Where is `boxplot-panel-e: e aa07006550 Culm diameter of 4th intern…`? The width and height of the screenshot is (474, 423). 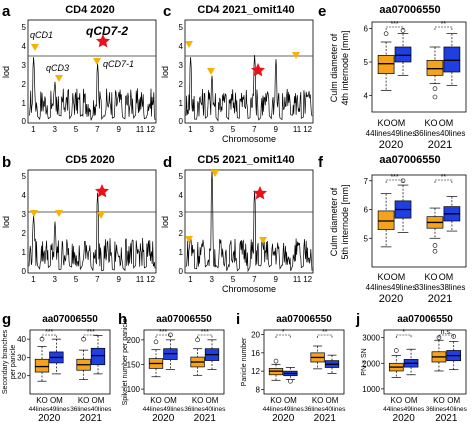
boxplot-panel-e: e aa07006550 Culm diameter of 4th intern… is located at coordinates (392, 77).